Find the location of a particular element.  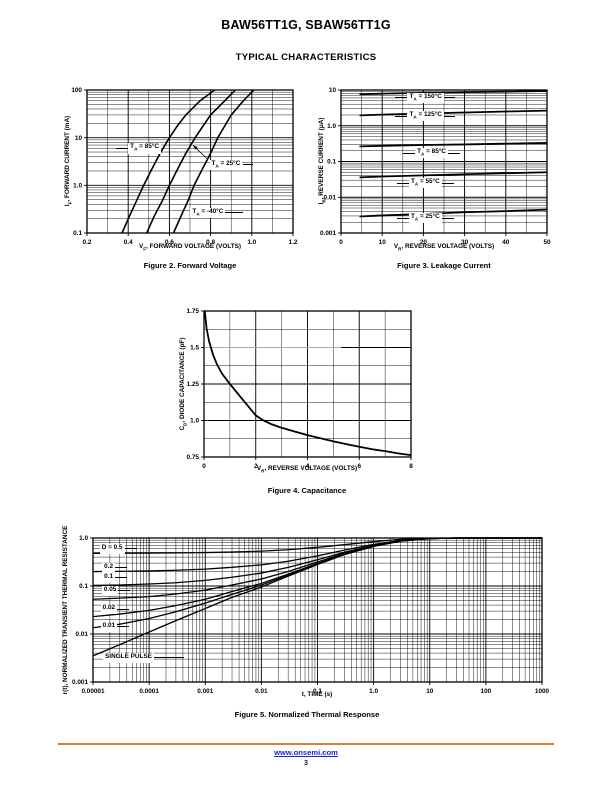

grid is located at coordinates (317, 610).